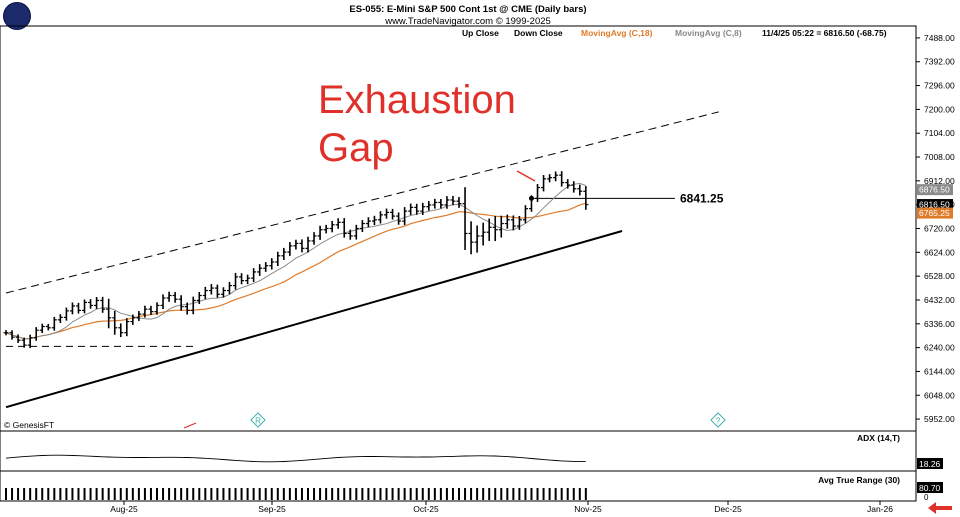 The width and height of the screenshot is (960, 517). I want to click on scroll-right-arrow-icon, so click(940, 508).